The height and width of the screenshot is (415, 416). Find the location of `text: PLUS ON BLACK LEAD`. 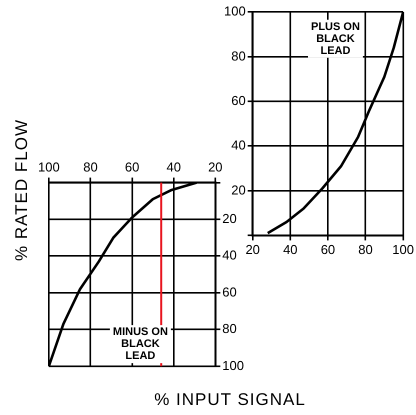

text: PLUS ON BLACK LEAD is located at coordinates (335, 38).